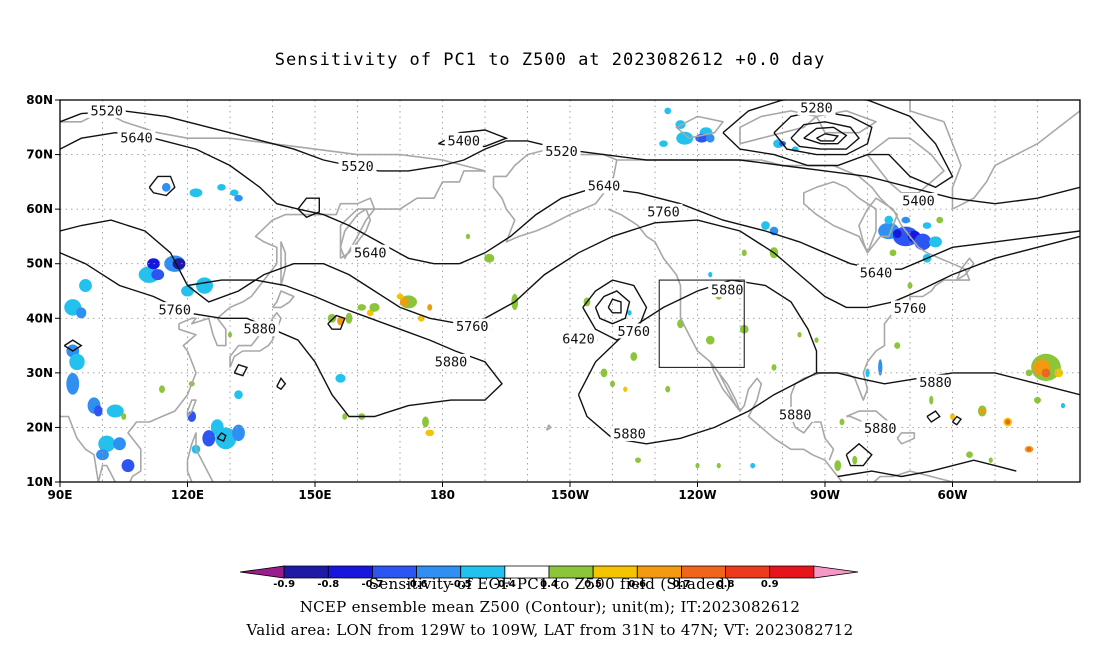  I want to click on colorbar-label: 0.8, so click(726, 584).